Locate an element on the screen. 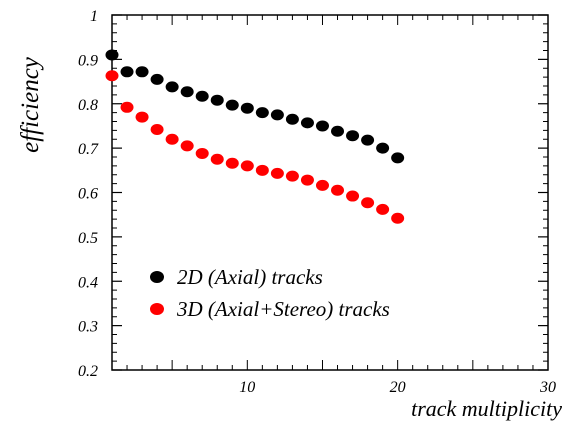 The image size is (567, 423). legend-label: 3D (Axial+Stereo) tracks is located at coordinates (283, 309).